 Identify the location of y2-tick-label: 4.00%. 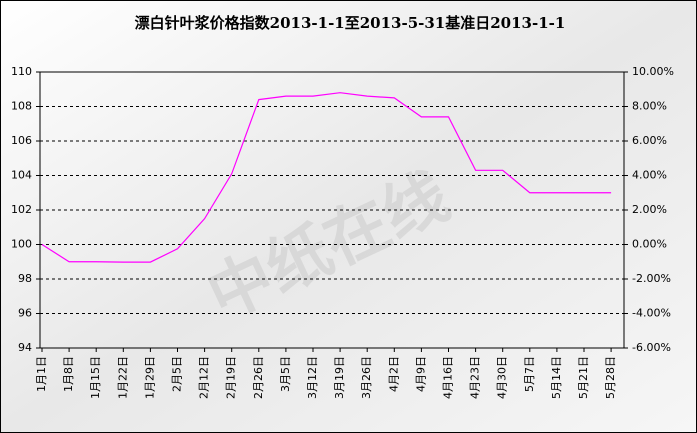
(649, 175).